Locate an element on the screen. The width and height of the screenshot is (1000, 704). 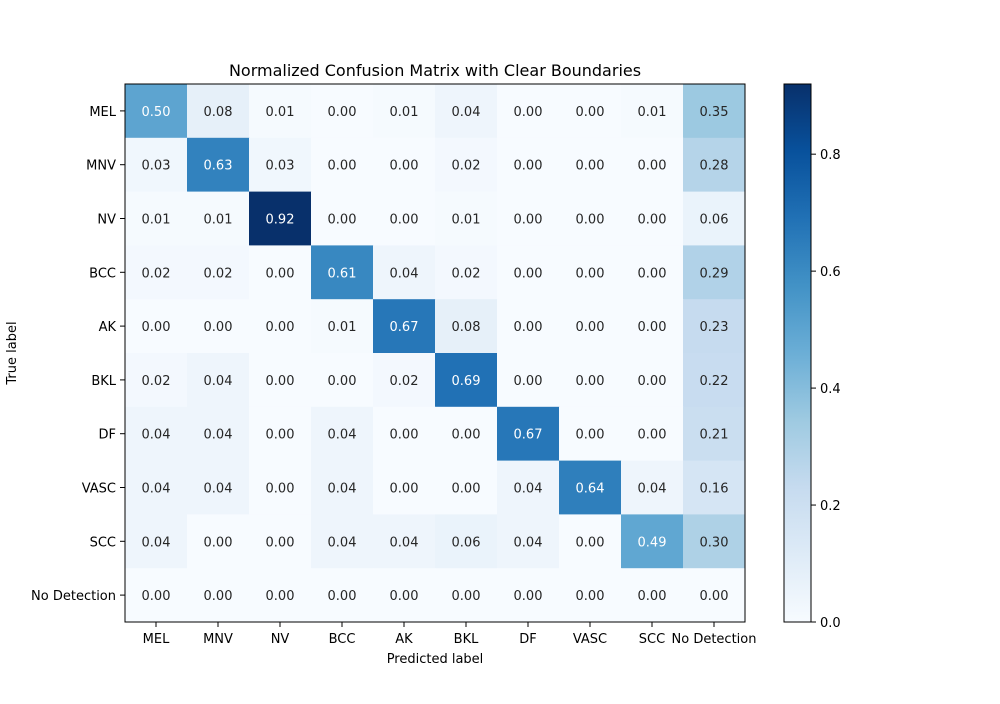
y-tick-label: MEL is located at coordinates (102, 112).